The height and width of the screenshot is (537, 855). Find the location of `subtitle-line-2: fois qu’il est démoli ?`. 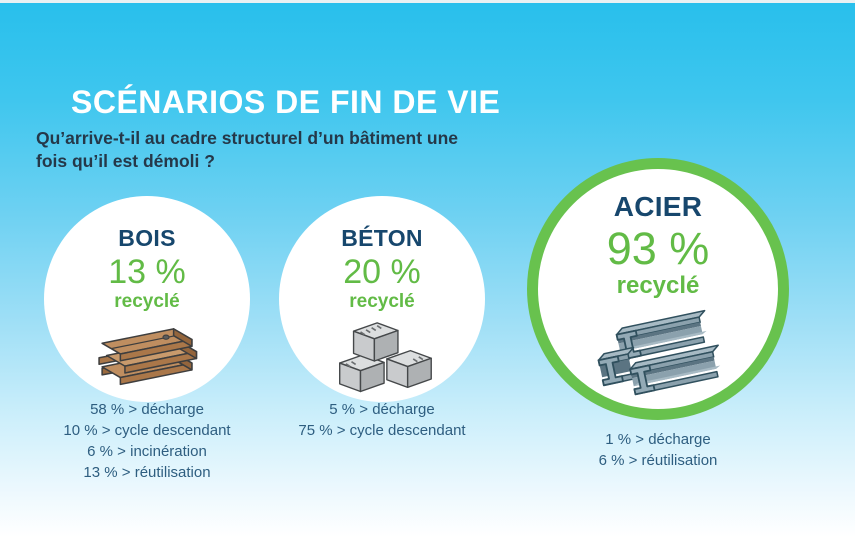

subtitle-line-2: fois qu’il est démoli ? is located at coordinates (125, 161).